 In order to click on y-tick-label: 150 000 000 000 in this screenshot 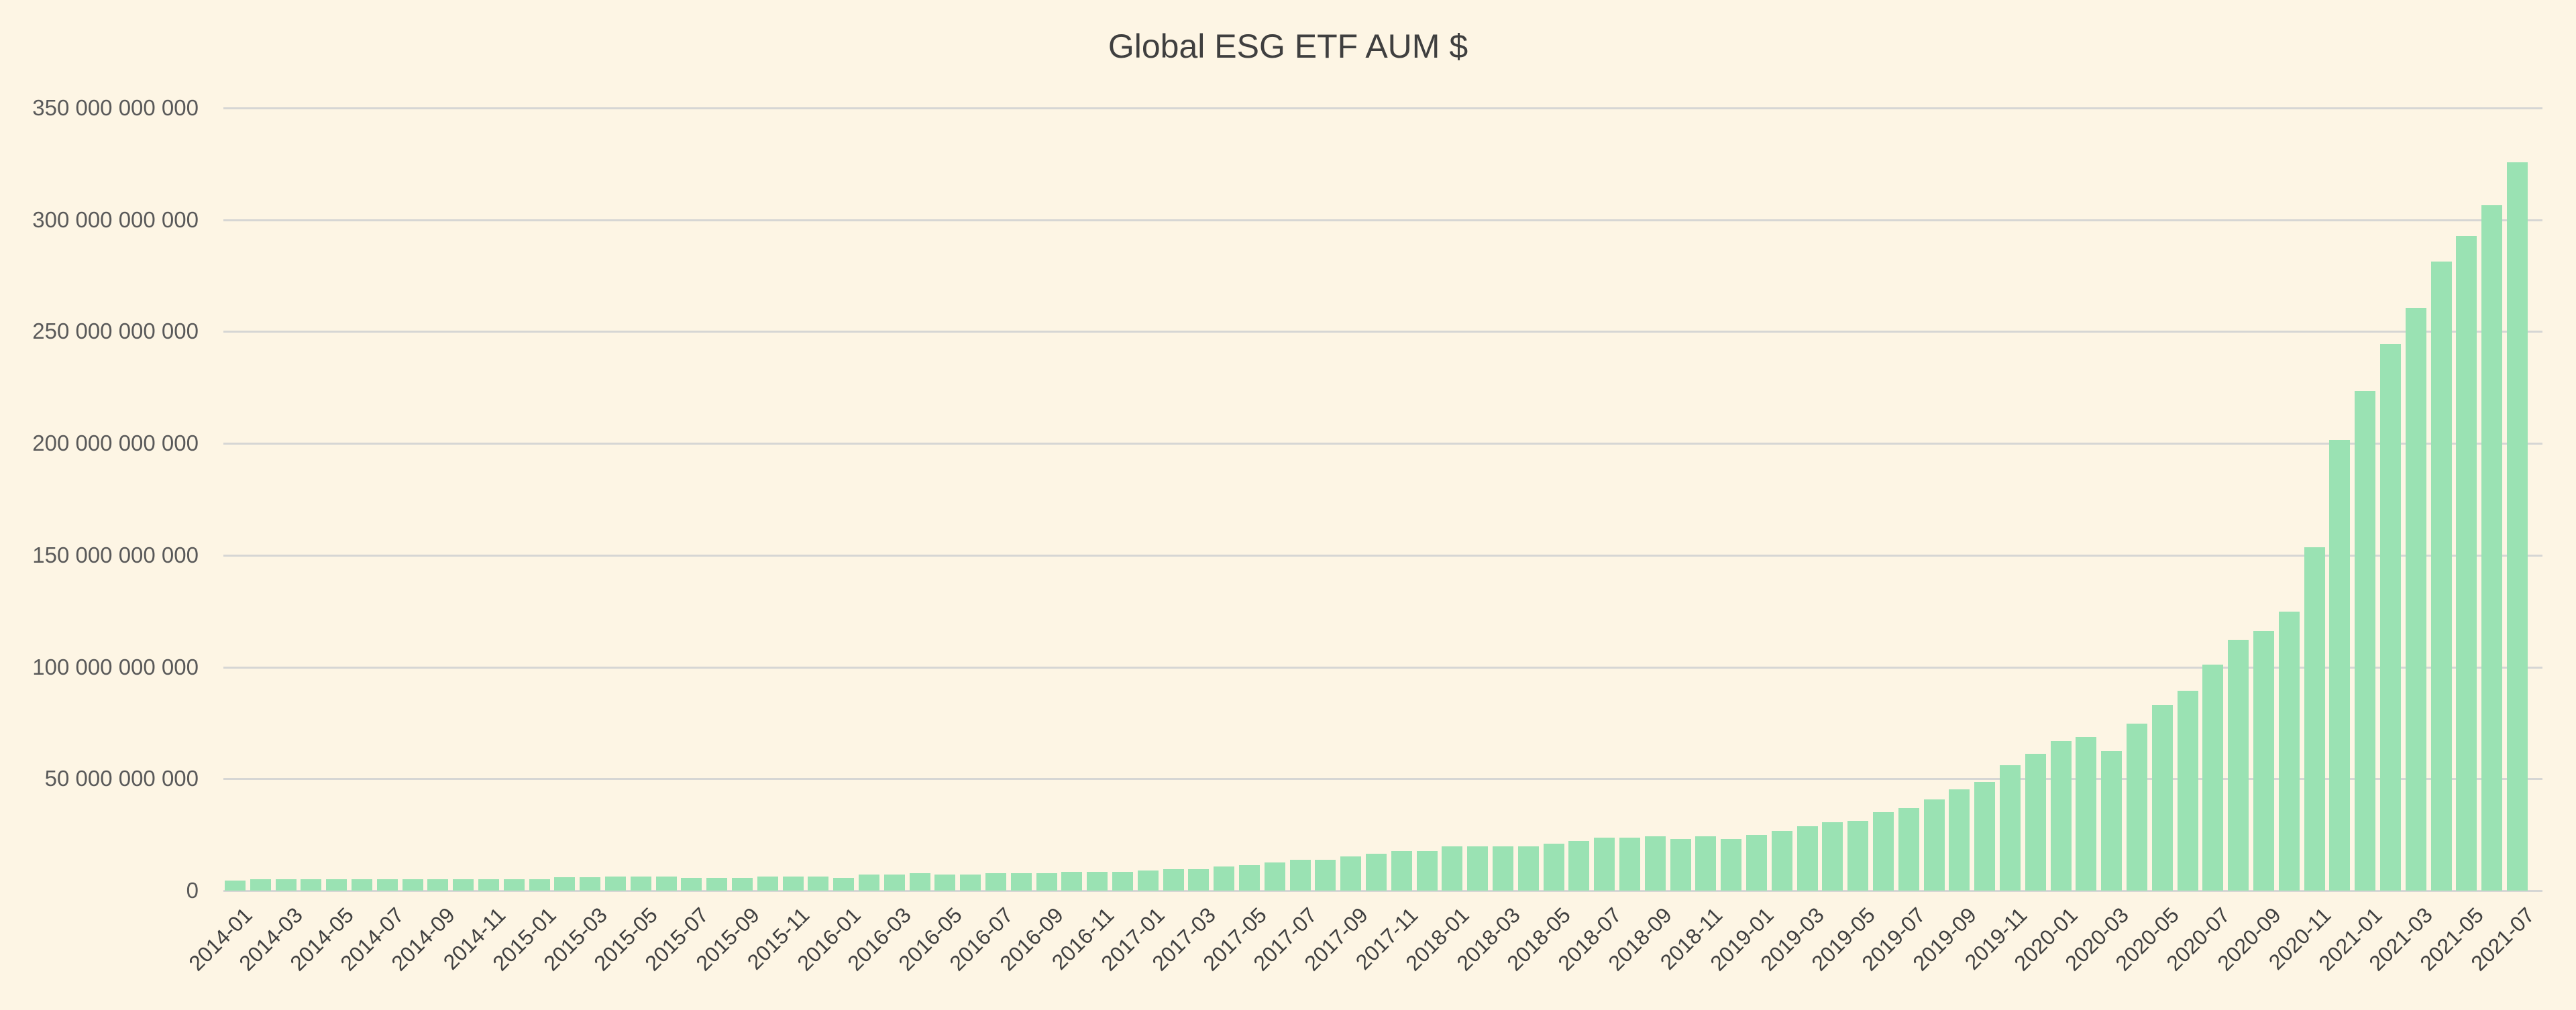, I will do `click(115, 554)`.